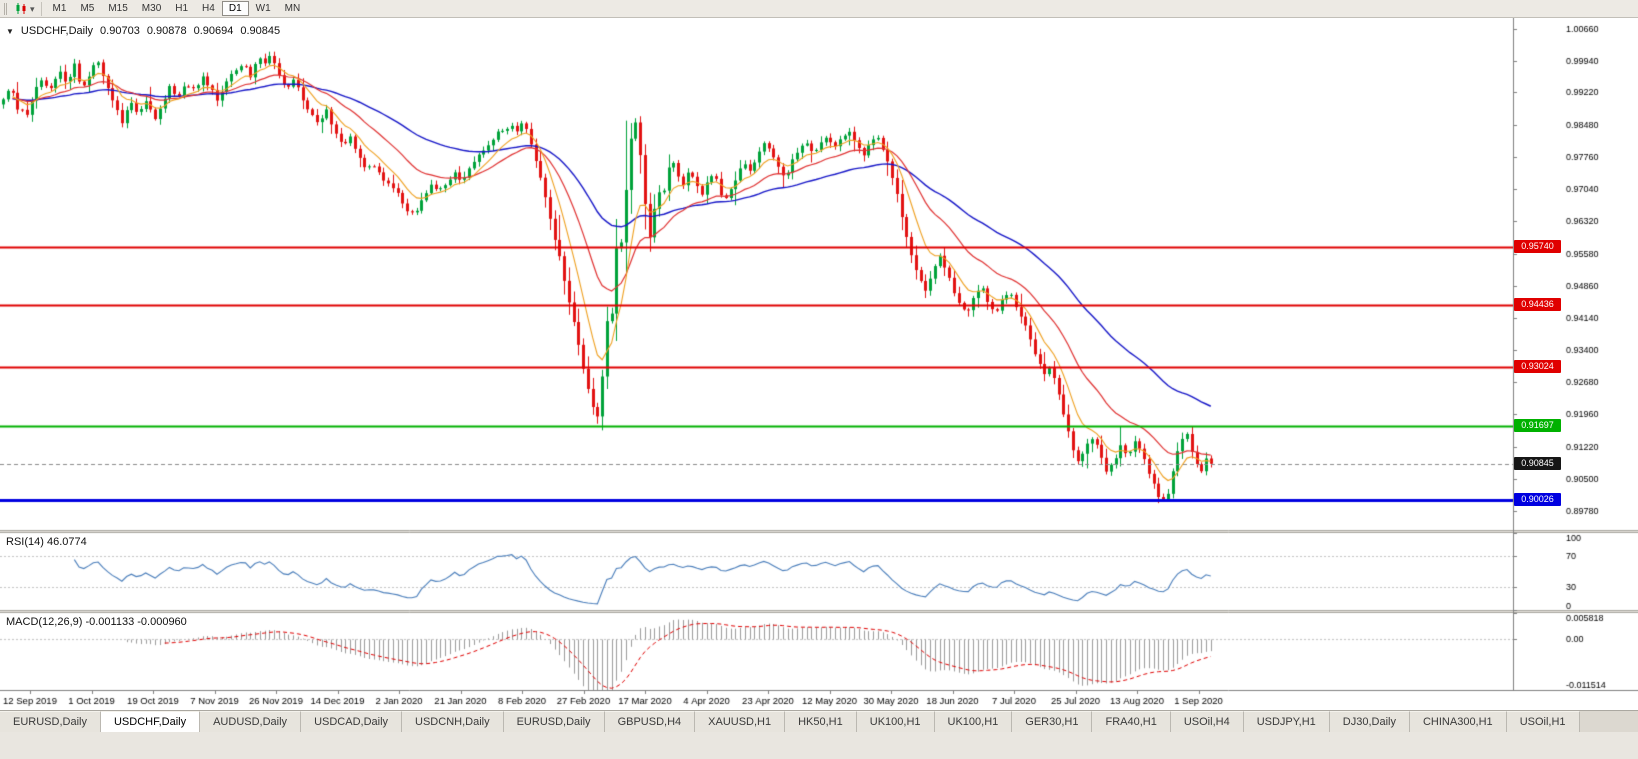  Describe the element at coordinates (1052, 721) in the screenshot. I see `chart-tab-ger30-h1: GER30,H1` at that location.